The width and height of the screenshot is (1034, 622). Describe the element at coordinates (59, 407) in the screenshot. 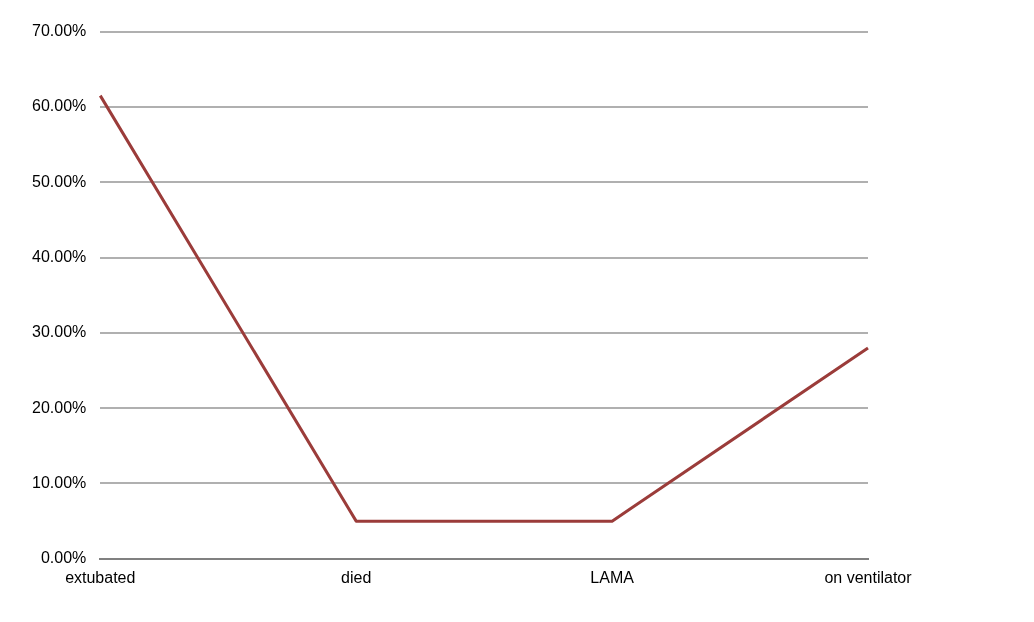

I see `y-tick-label: 20.00%` at that location.